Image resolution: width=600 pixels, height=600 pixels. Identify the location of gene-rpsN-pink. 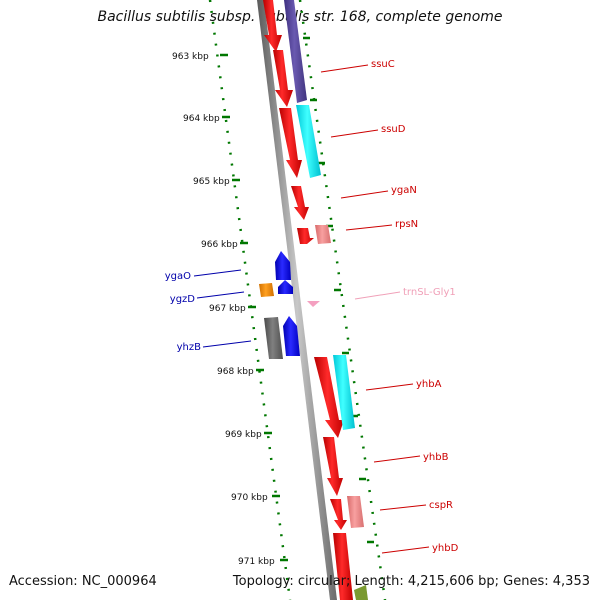
(323, 234).